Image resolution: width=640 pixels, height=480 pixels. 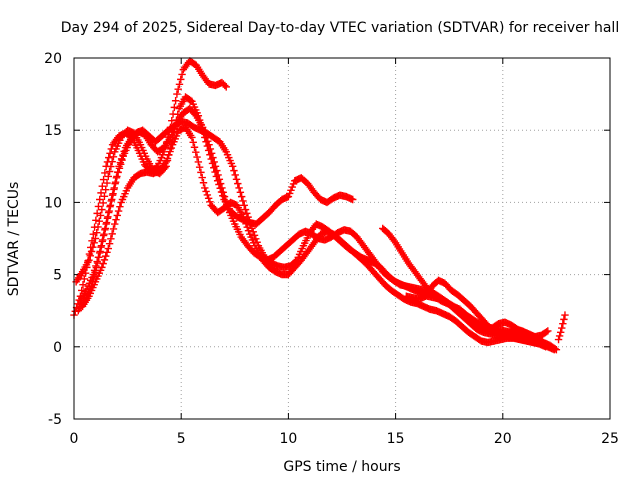 What do you see at coordinates (288, 439) in the screenshot?
I see `x-tick-label: 10` at bounding box center [288, 439].